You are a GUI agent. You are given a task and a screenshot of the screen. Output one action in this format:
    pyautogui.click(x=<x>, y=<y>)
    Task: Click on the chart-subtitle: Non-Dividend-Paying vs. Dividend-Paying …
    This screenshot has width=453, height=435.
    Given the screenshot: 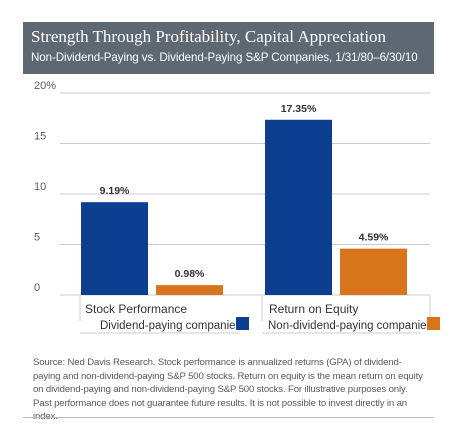 What is the action you would take?
    pyautogui.click(x=224, y=57)
    